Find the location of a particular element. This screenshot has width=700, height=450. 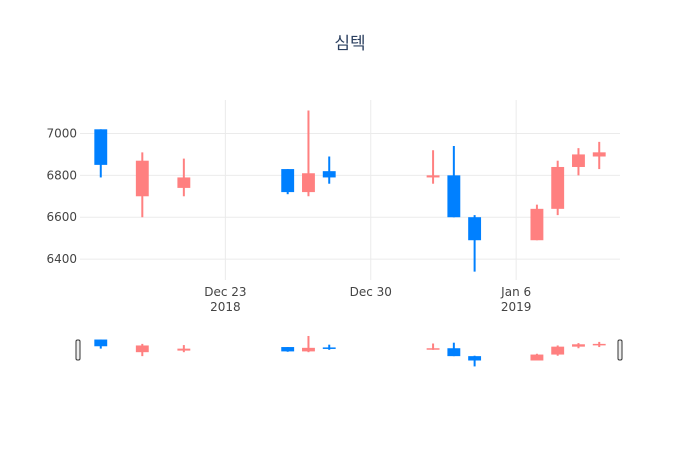

x-tick-label: Jan 6 is located at coordinates (515, 292).